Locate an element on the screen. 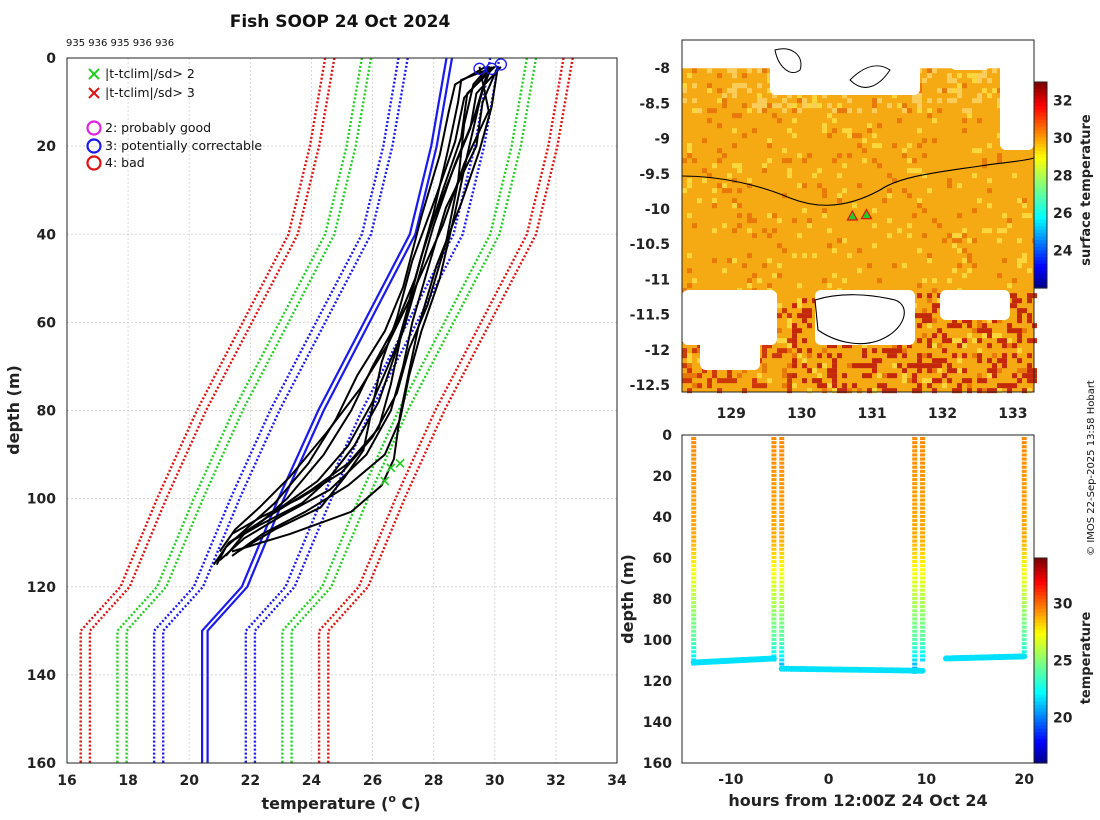  time-depth-axes-frame is located at coordinates (858, 599).